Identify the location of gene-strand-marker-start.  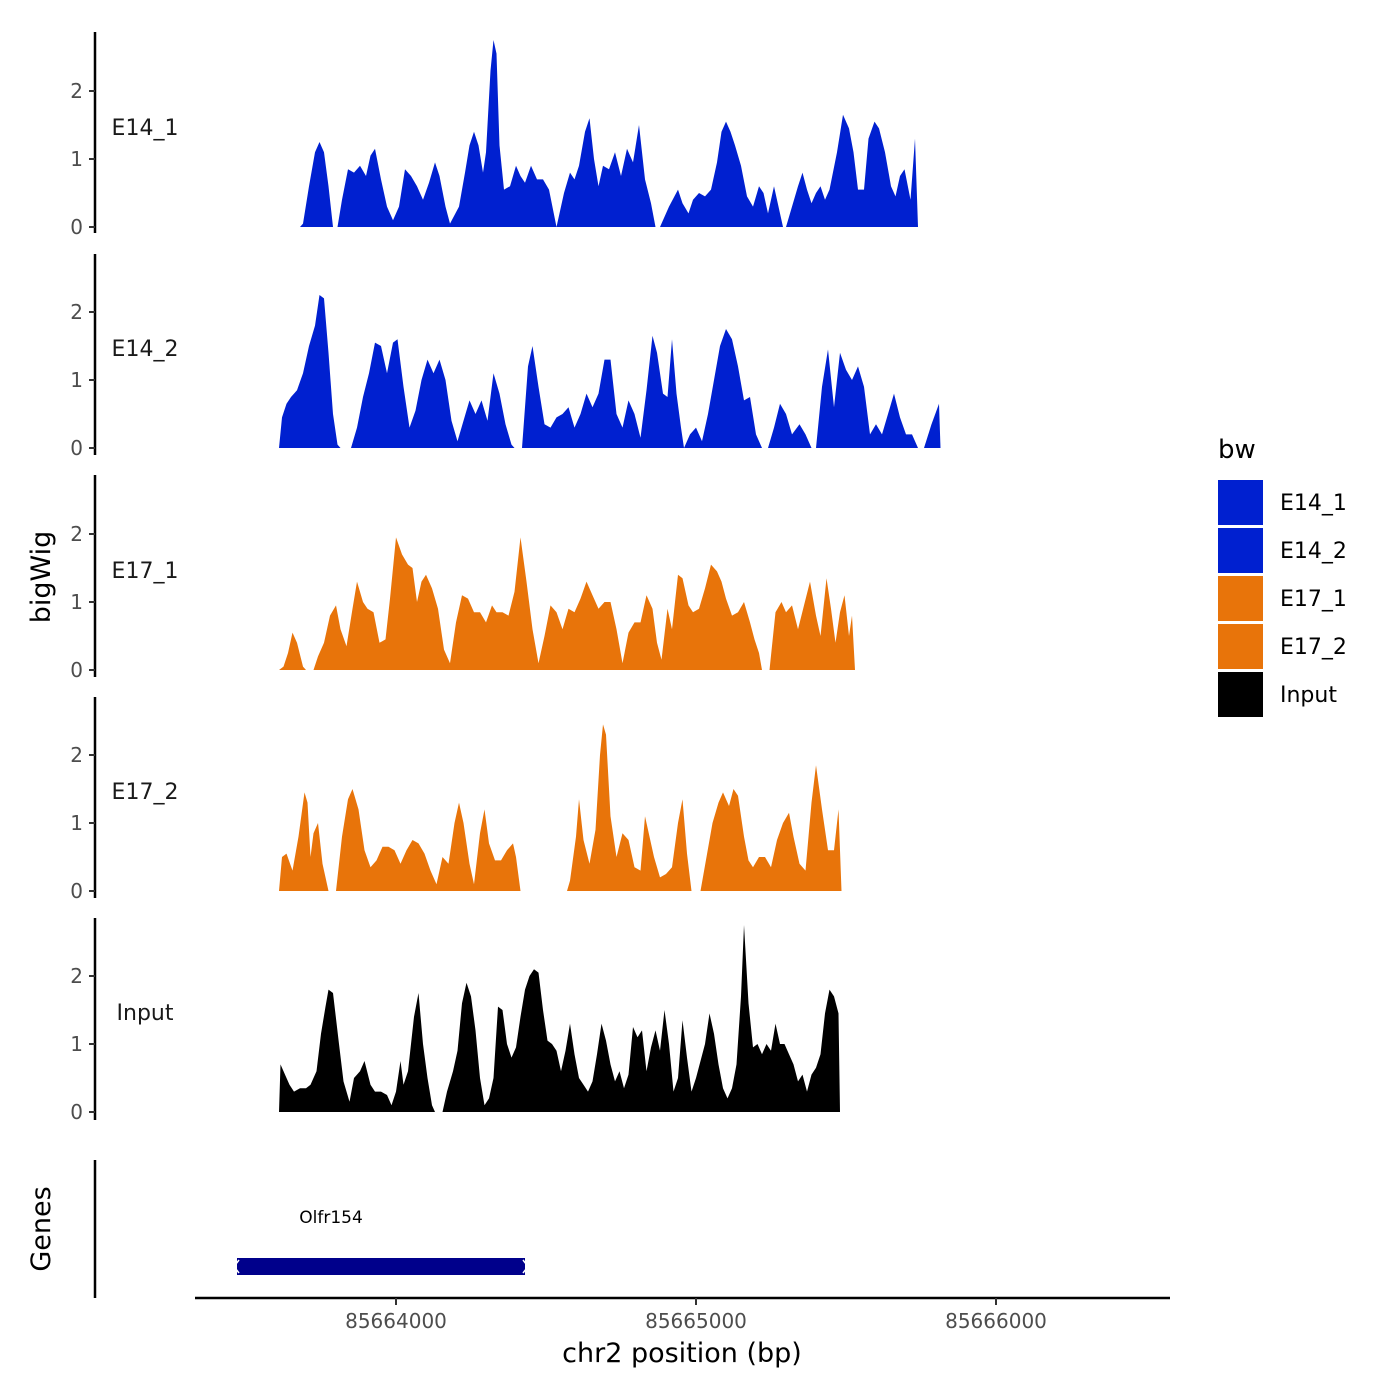
(236, 1266).